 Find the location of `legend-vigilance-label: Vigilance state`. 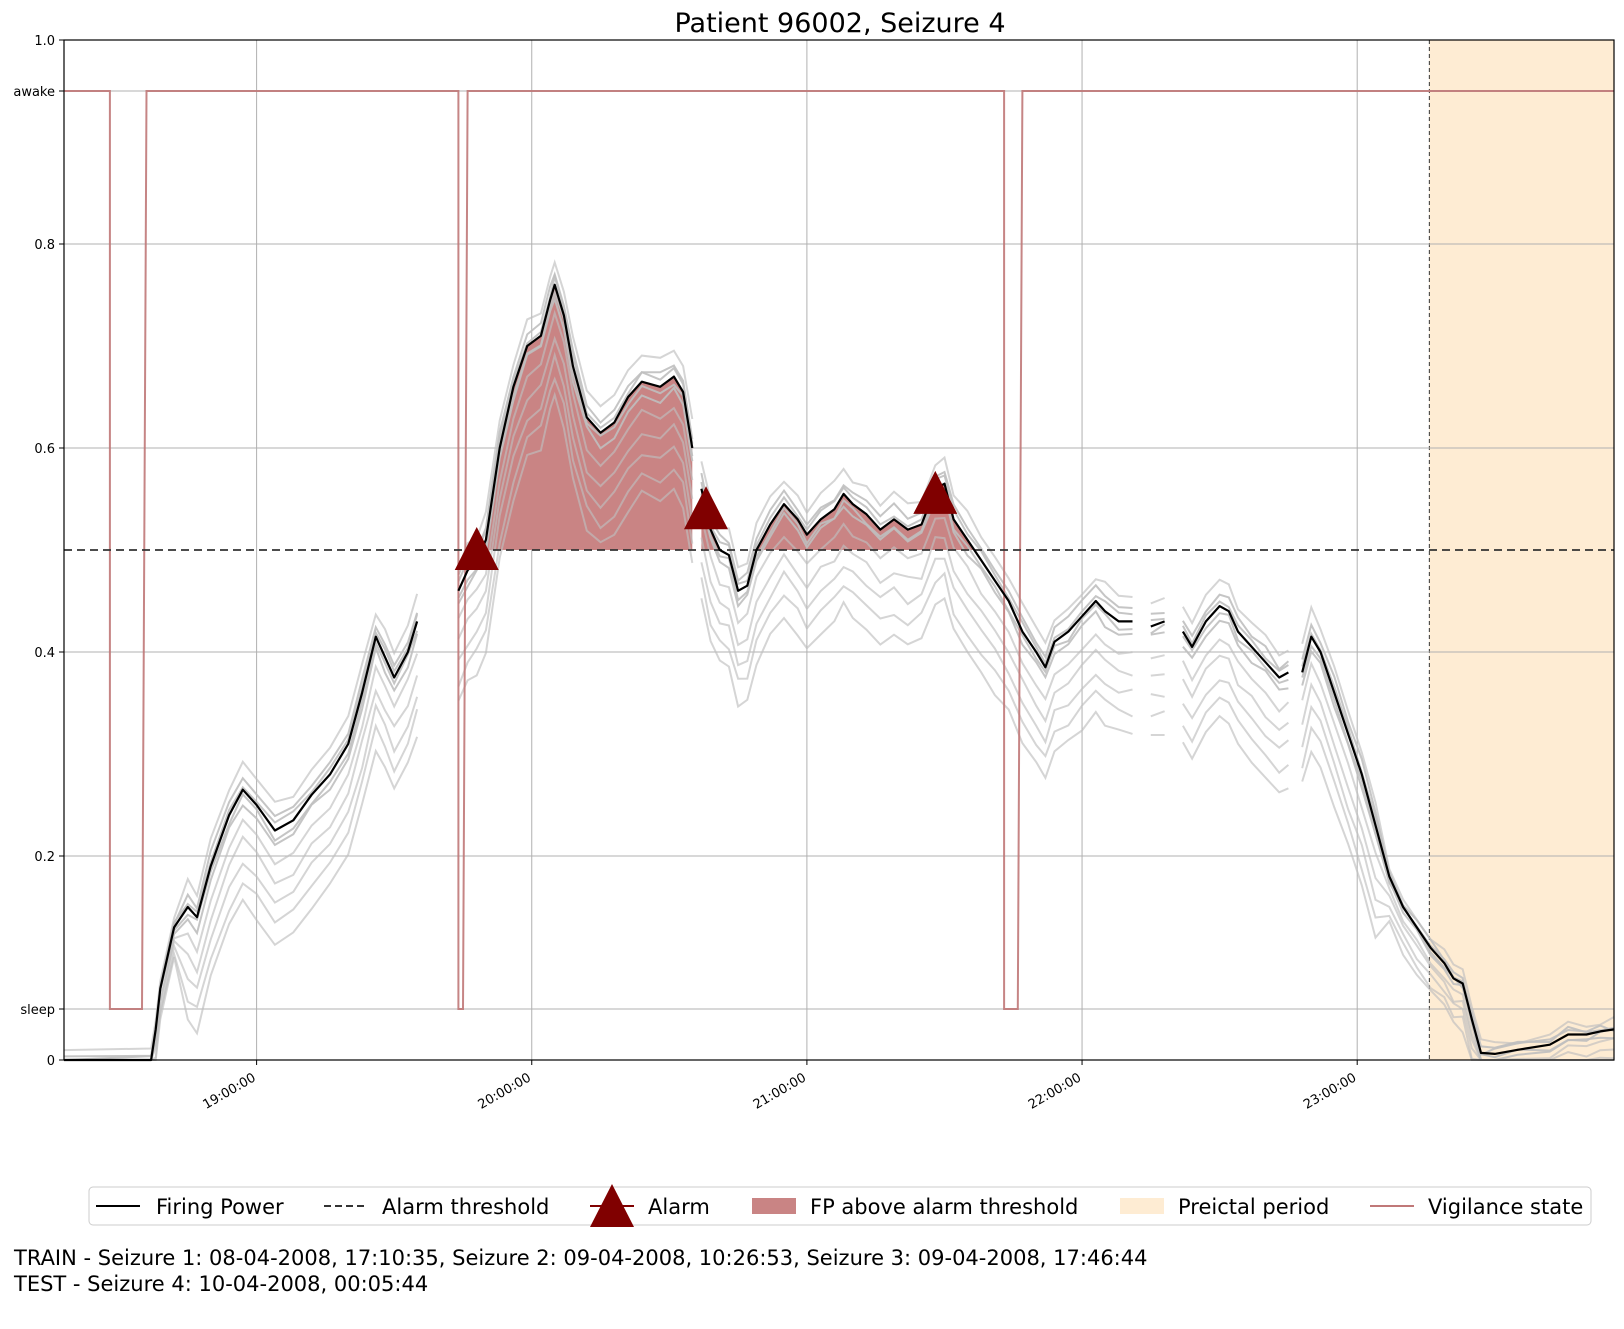

legend-vigilance-label: Vigilance state is located at coordinates (1505, 1207).